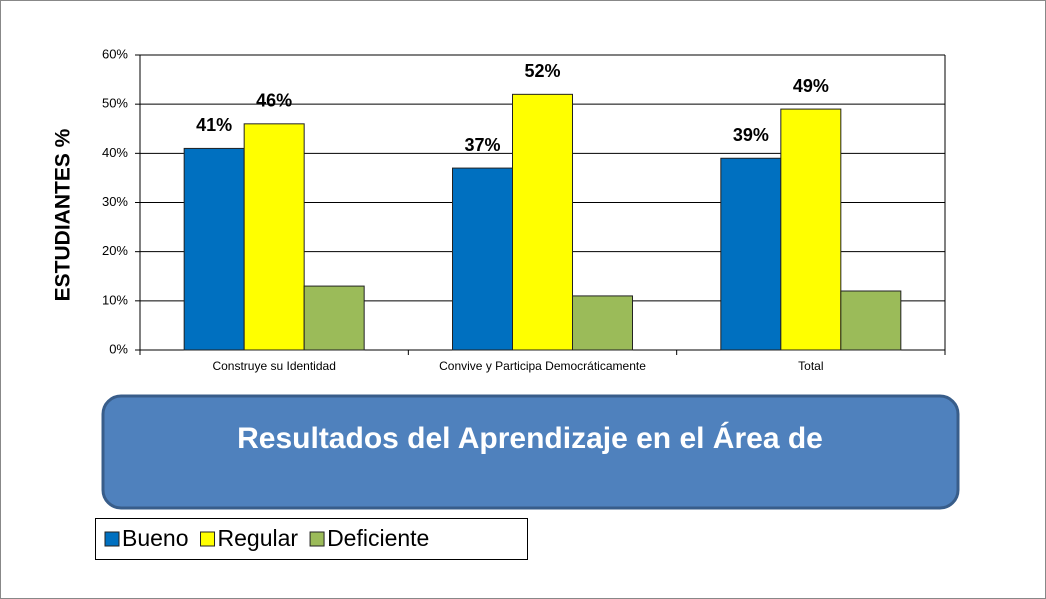 The height and width of the screenshot is (599, 1046). What do you see at coordinates (118, 348) in the screenshot?
I see `y-tick-label: 0%` at bounding box center [118, 348].